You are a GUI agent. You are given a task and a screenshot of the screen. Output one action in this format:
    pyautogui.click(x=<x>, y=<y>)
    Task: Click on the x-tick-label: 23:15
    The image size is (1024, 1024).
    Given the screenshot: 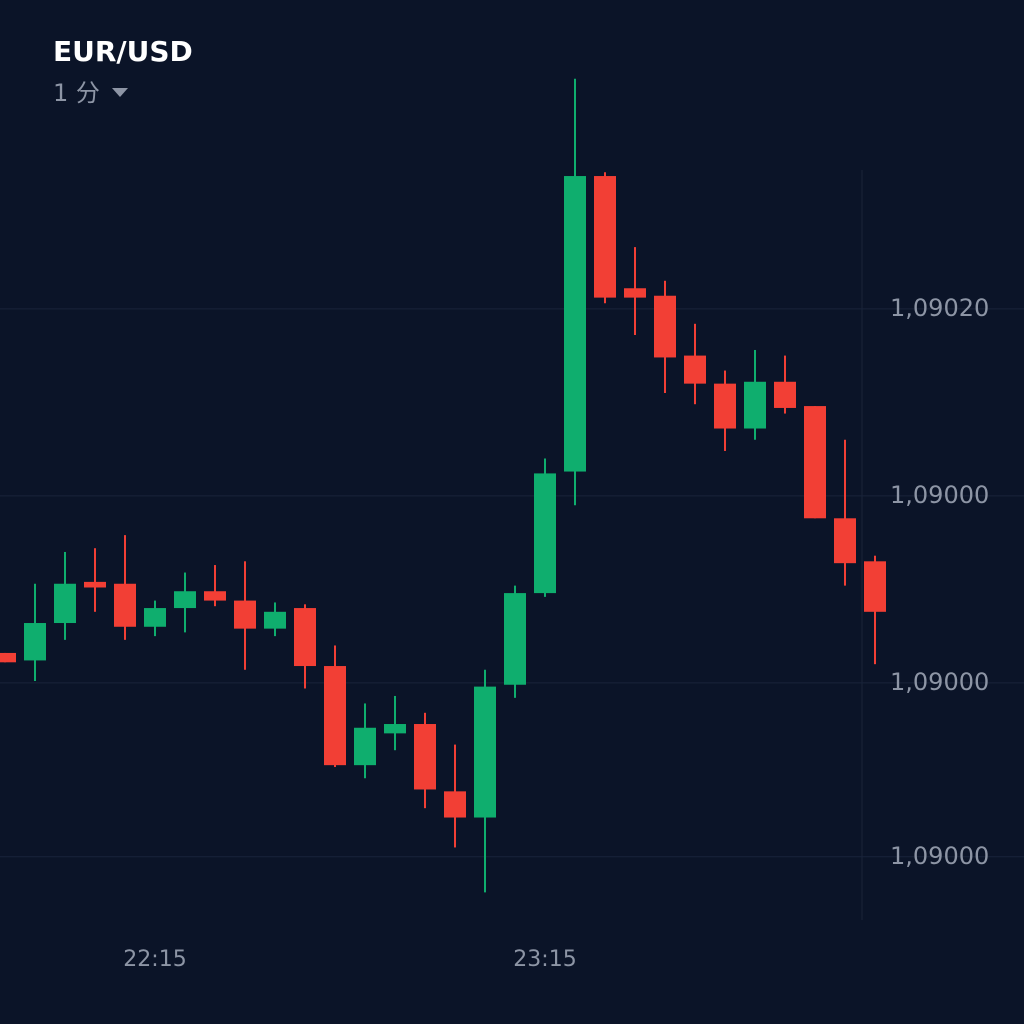 What is the action you would take?
    pyautogui.click(x=544, y=959)
    